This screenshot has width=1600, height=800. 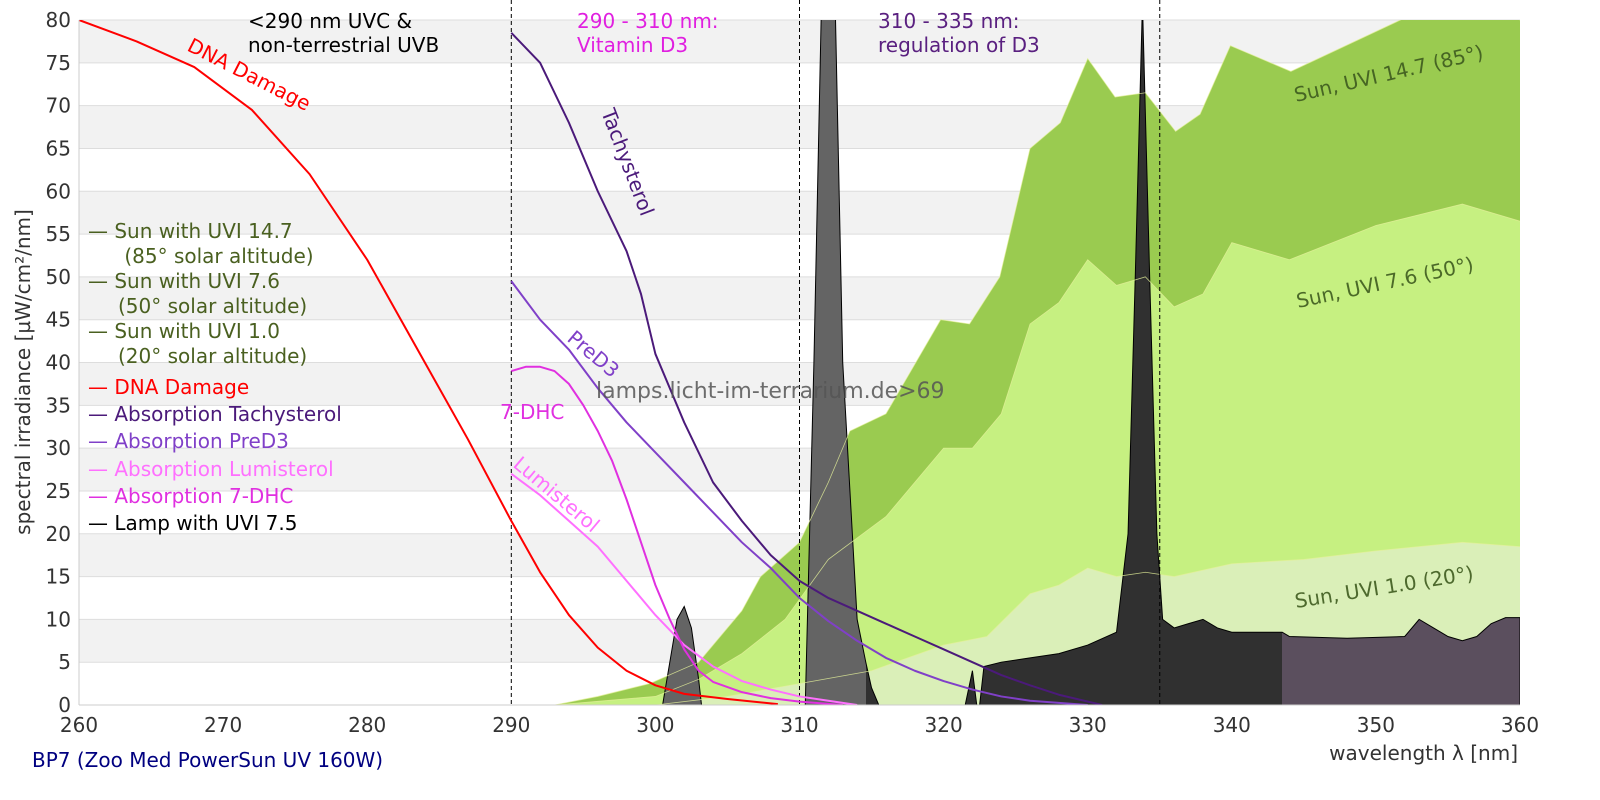 What do you see at coordinates (223, 725) in the screenshot?
I see `x-tick-label: 270` at bounding box center [223, 725].